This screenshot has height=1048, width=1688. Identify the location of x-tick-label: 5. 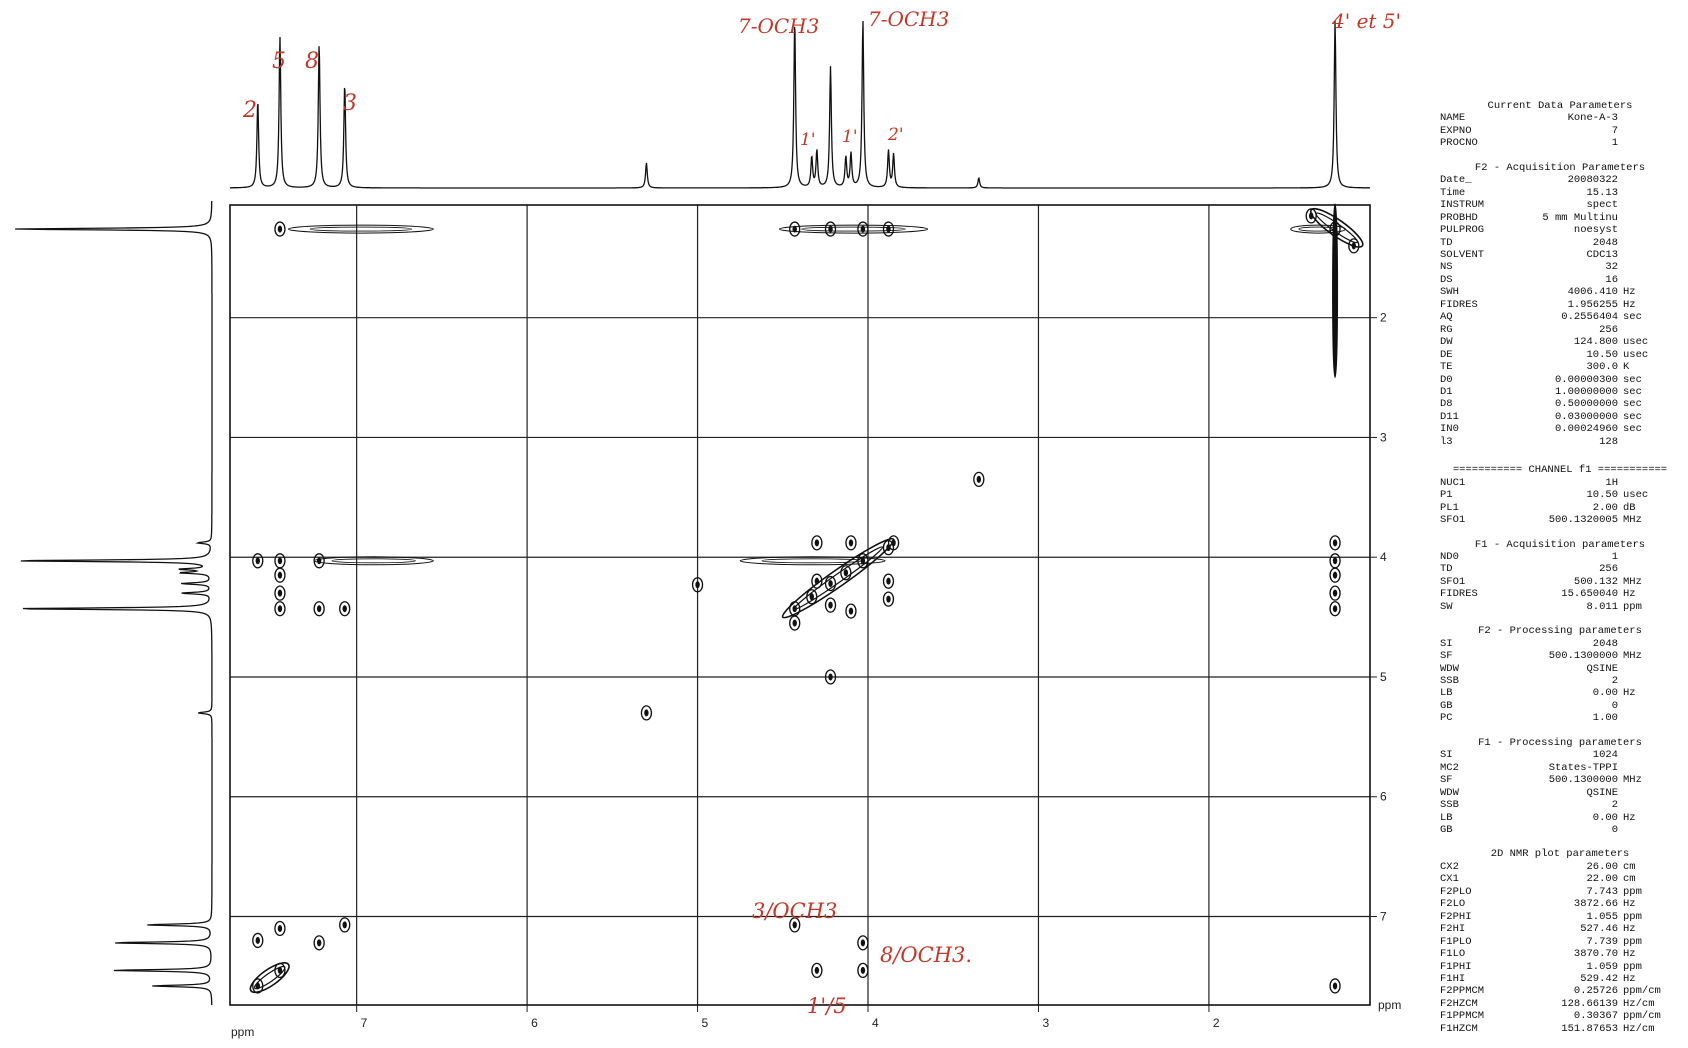
(705, 1023).